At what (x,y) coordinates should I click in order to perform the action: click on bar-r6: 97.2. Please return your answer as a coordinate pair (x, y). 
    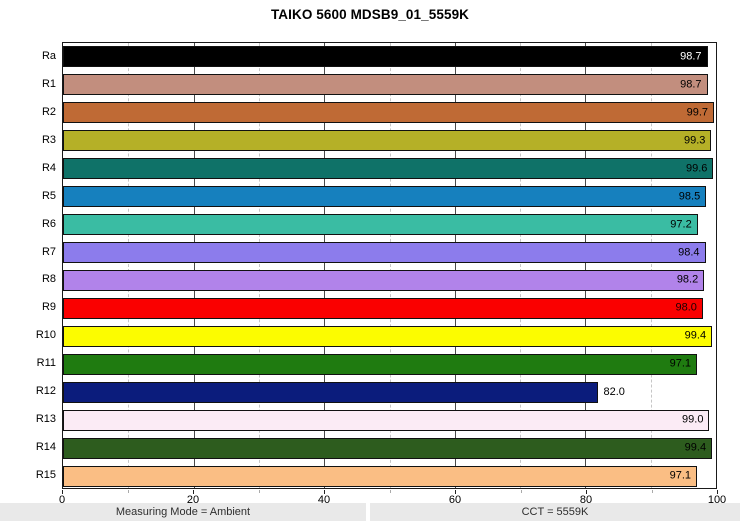
    Looking at the image, I should click on (380, 225).